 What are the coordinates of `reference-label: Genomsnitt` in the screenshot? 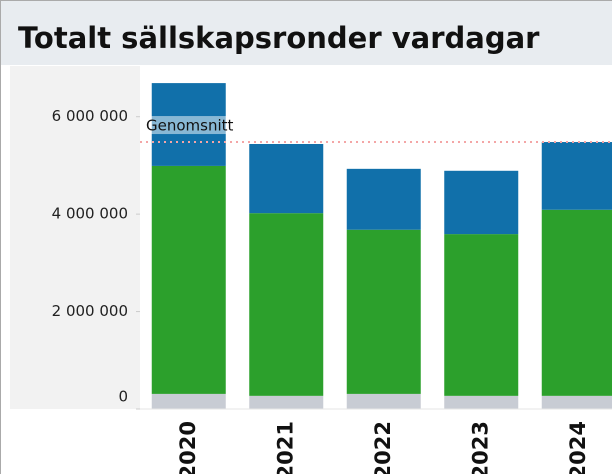 It's located at (190, 126).